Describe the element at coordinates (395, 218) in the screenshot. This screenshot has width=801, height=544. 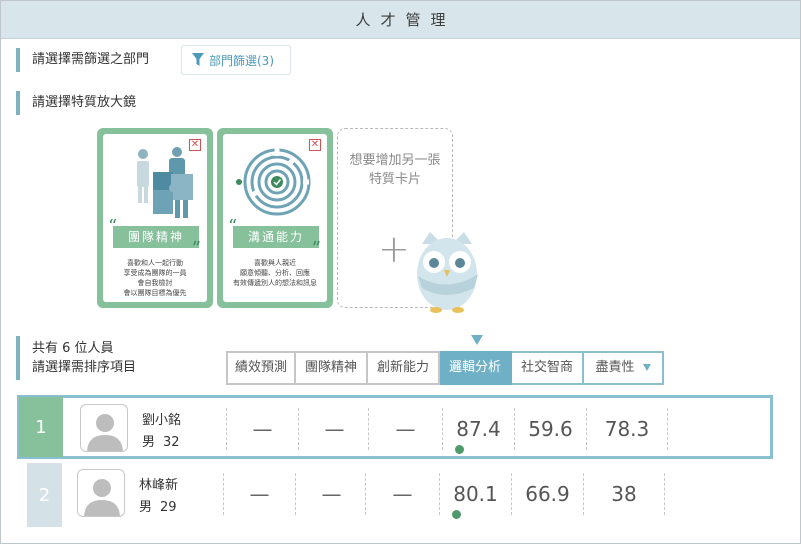
I see `add-trait-card: 想要增加另一張特質卡片 +` at that location.